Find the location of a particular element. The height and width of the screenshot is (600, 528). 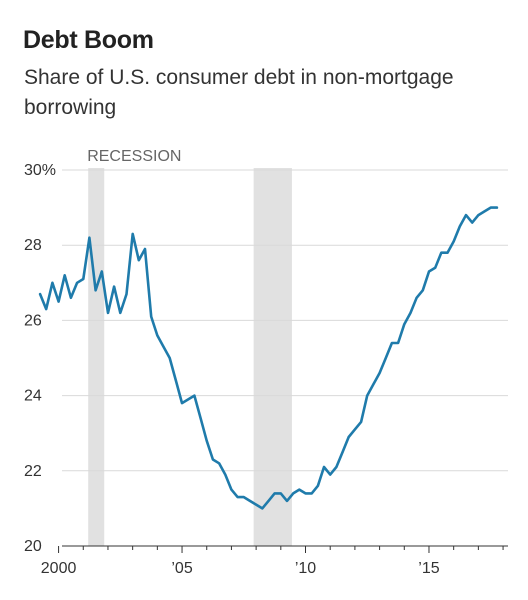

y-tick-label: 26 is located at coordinates (33, 320).